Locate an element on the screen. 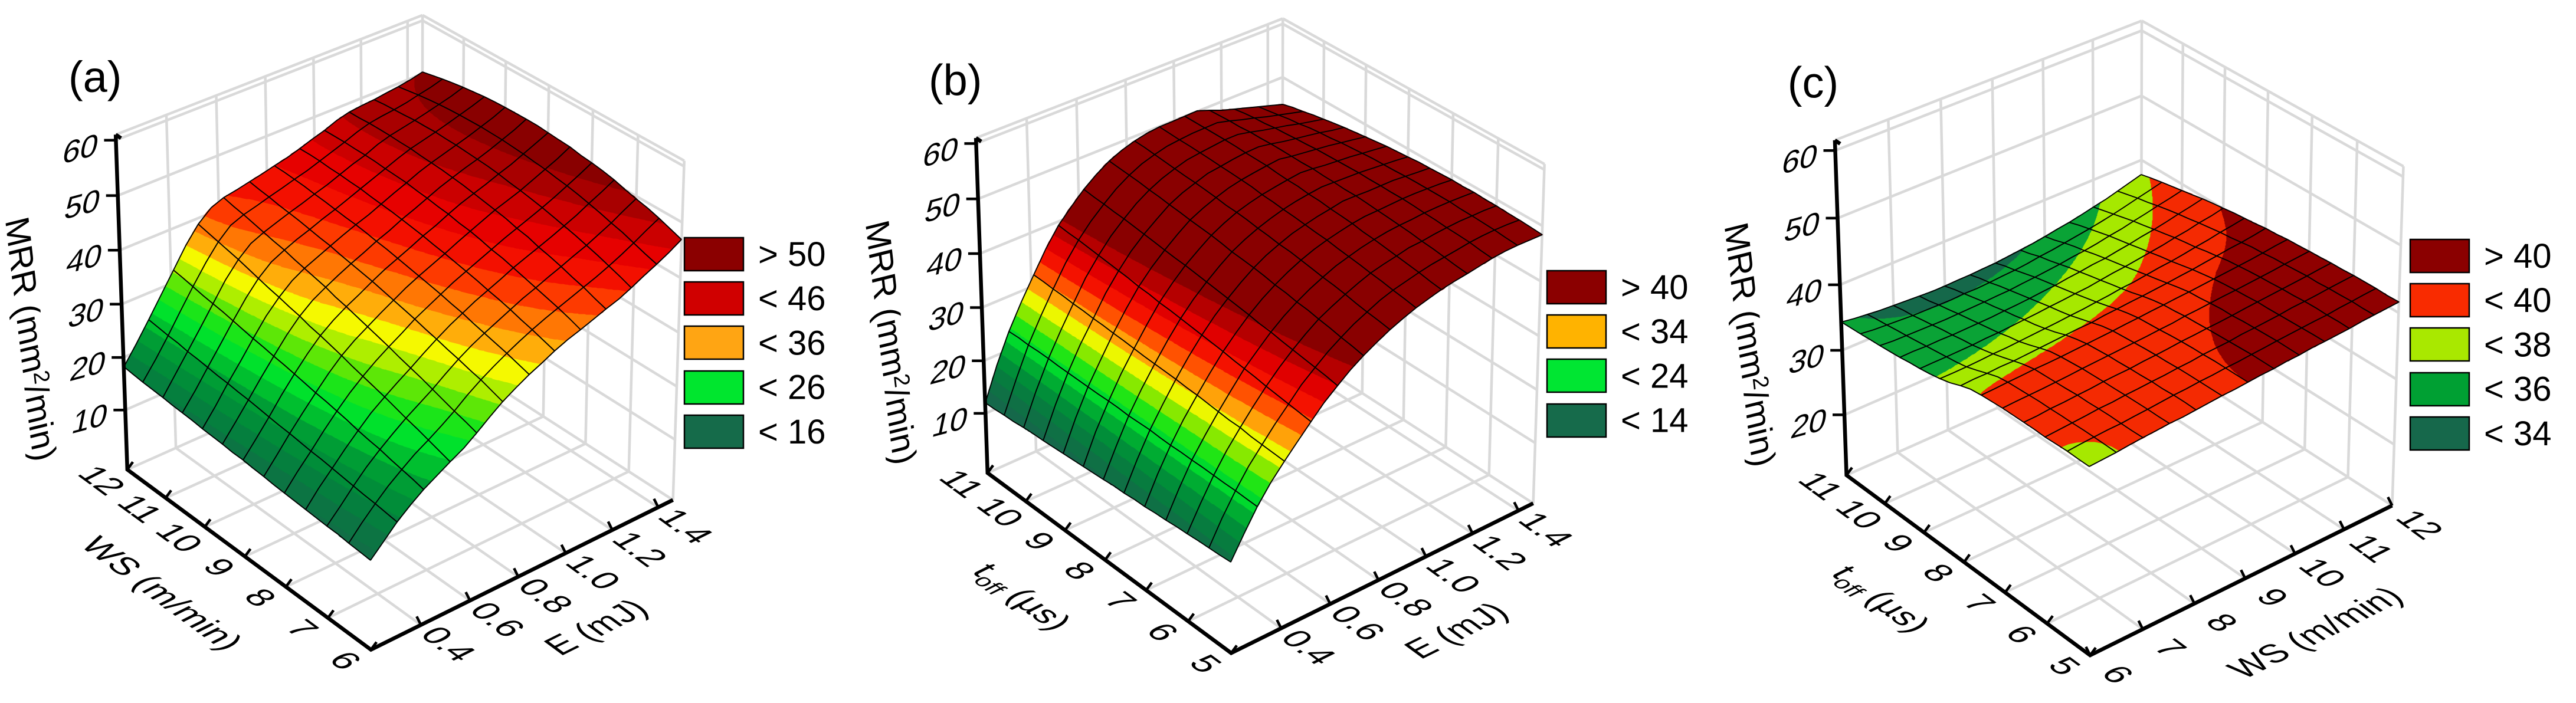 The width and height of the screenshot is (2576, 703). svg-text: < 16 is located at coordinates (792, 432).